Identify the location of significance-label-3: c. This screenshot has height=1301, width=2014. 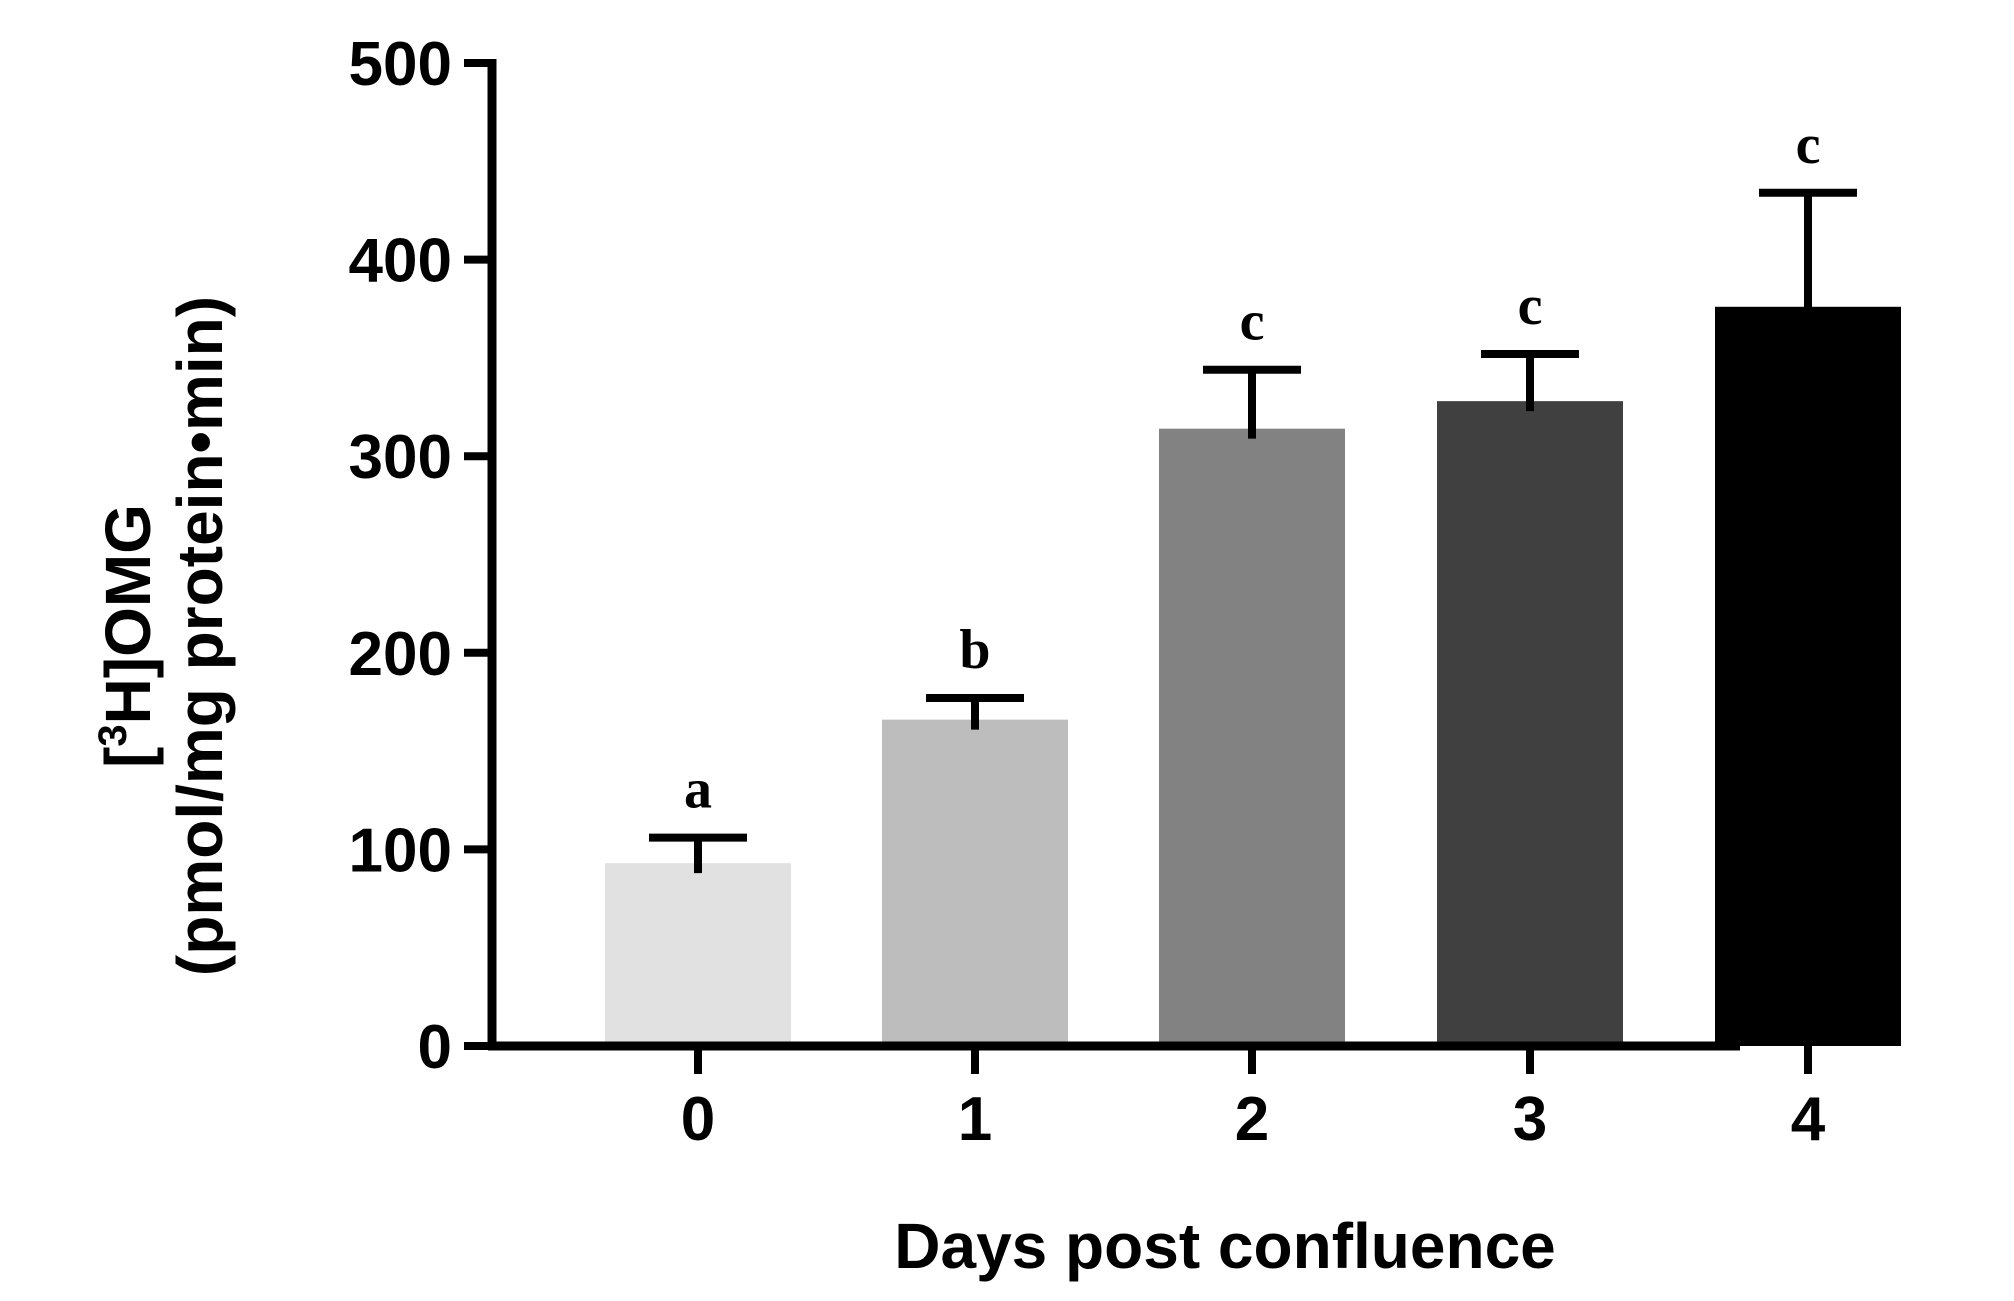
(1530, 306).